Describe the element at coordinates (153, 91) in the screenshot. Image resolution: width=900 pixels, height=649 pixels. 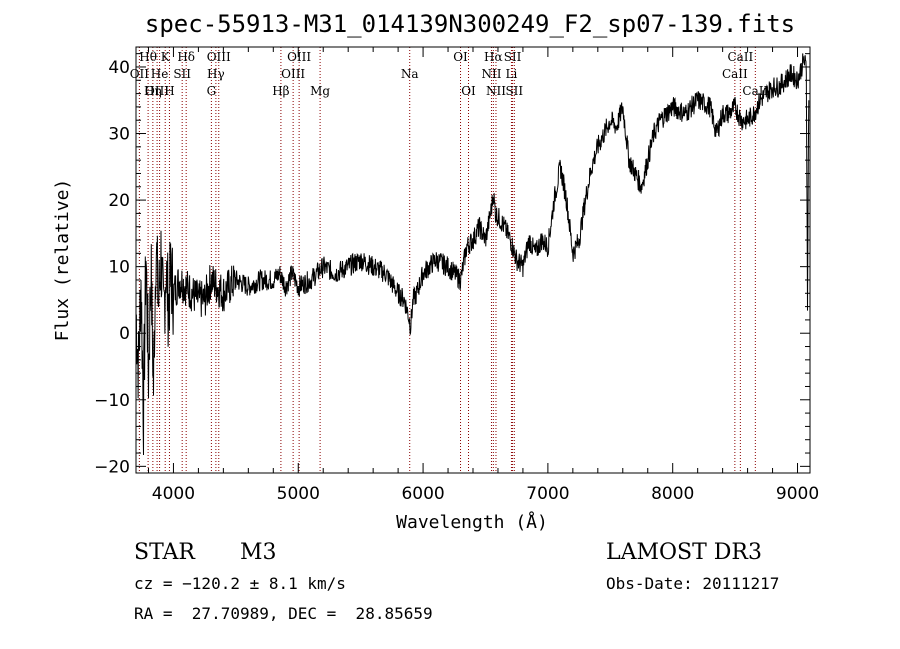
I see `emission-line-label: Hη` at that location.